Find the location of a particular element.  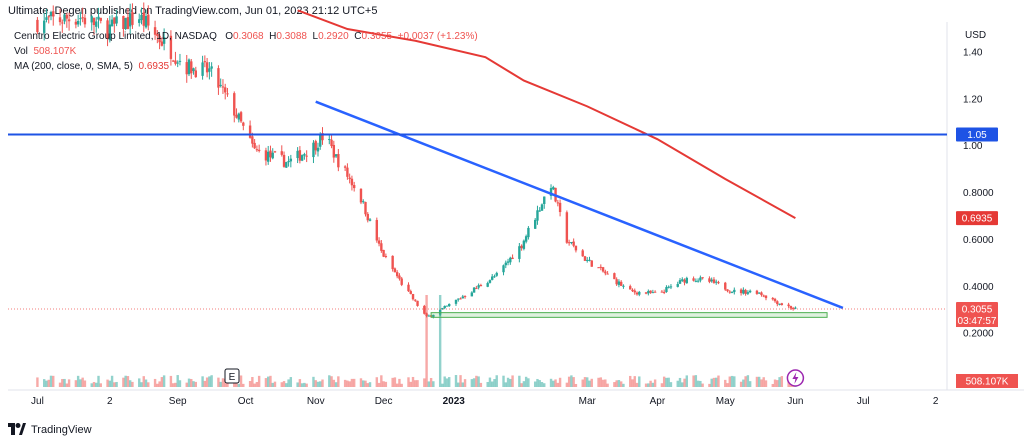

close-value: 0.3055 is located at coordinates (377, 36).